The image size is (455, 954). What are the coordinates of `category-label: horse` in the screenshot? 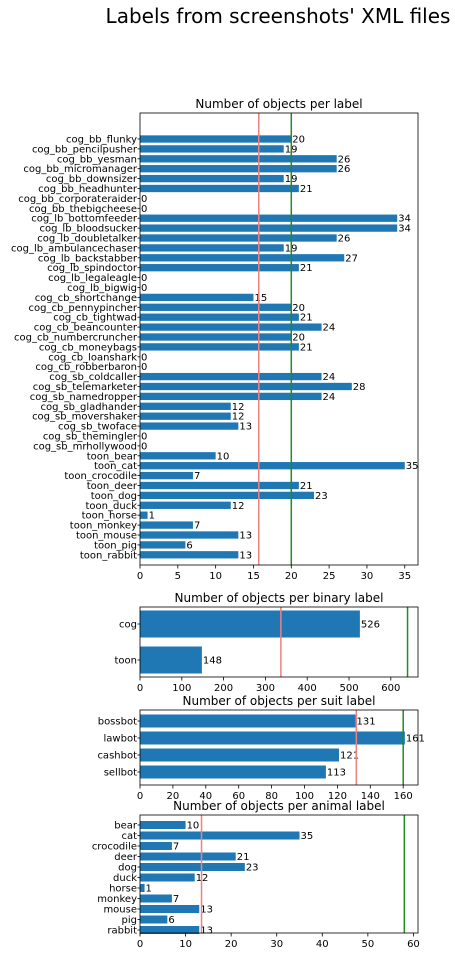 It's located at (123, 889).